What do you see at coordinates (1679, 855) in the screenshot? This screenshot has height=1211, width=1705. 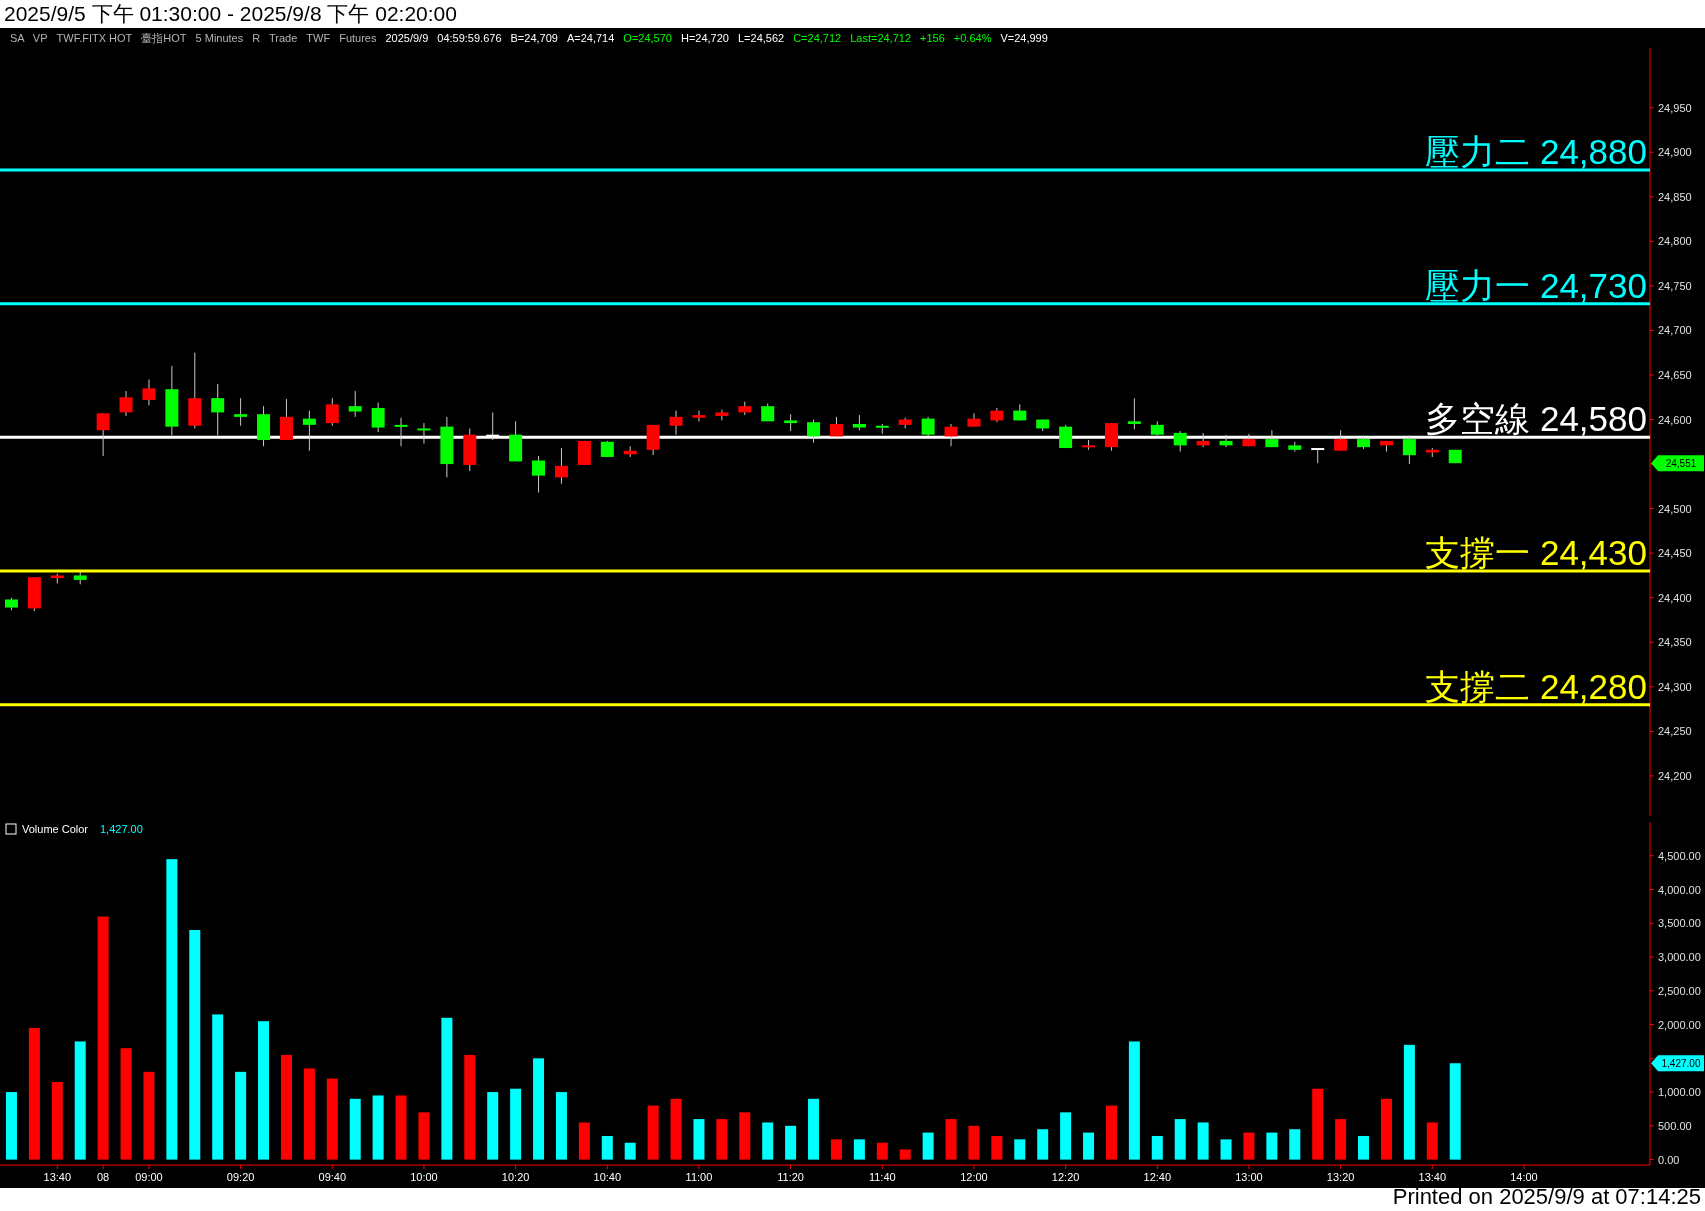 I see `y-tick-label: 4,500.00` at bounding box center [1679, 855].